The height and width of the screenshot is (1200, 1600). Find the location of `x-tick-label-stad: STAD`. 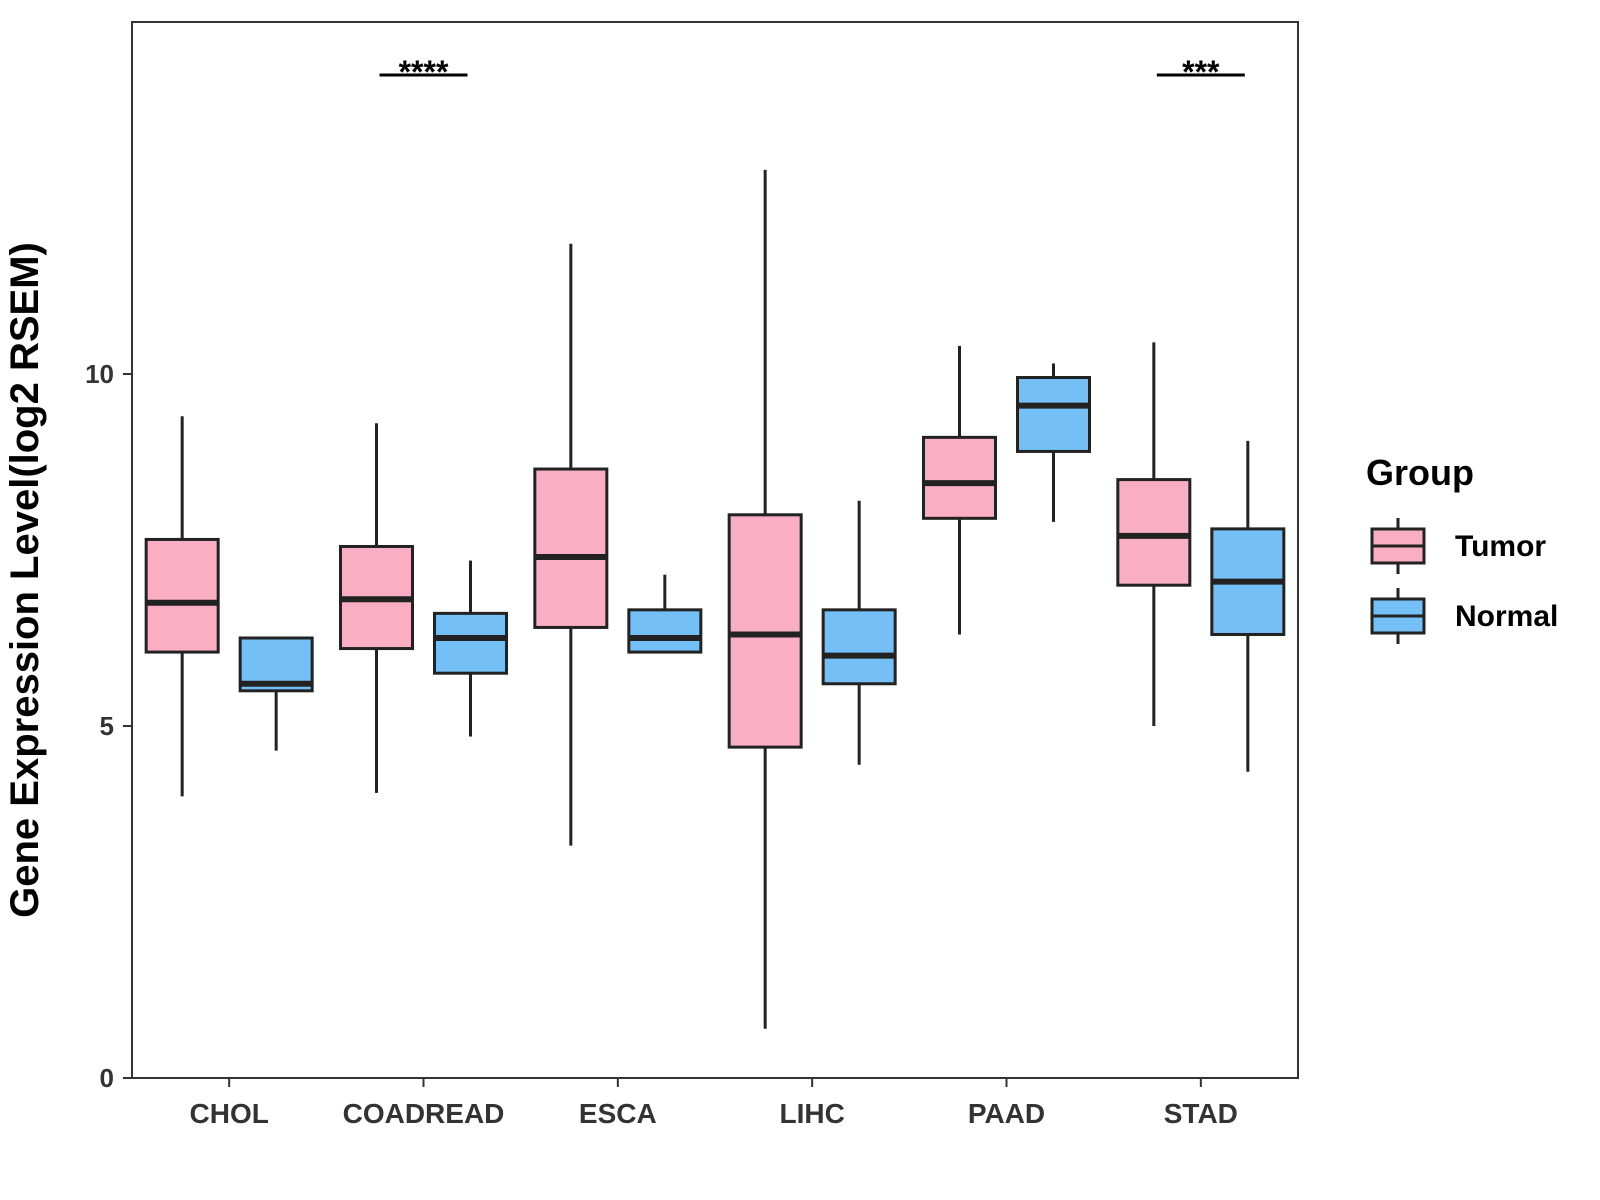

x-tick-label-stad: STAD is located at coordinates (1201, 1113).